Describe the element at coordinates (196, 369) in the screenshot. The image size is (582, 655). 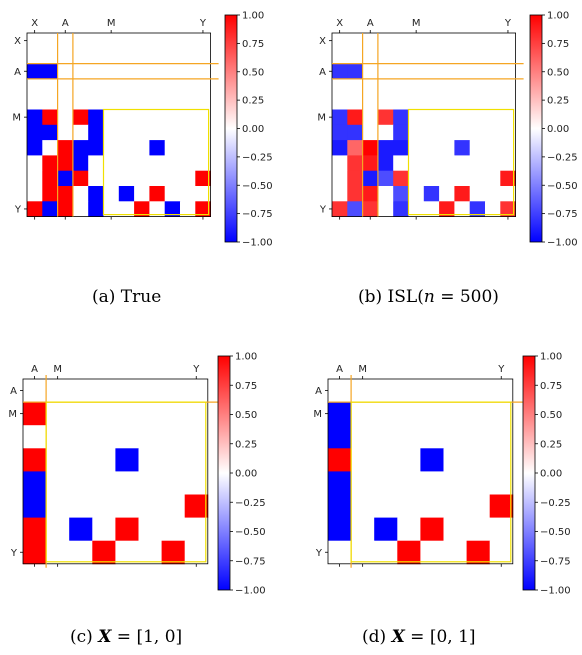
I see `x-tick-label: Y` at that location.